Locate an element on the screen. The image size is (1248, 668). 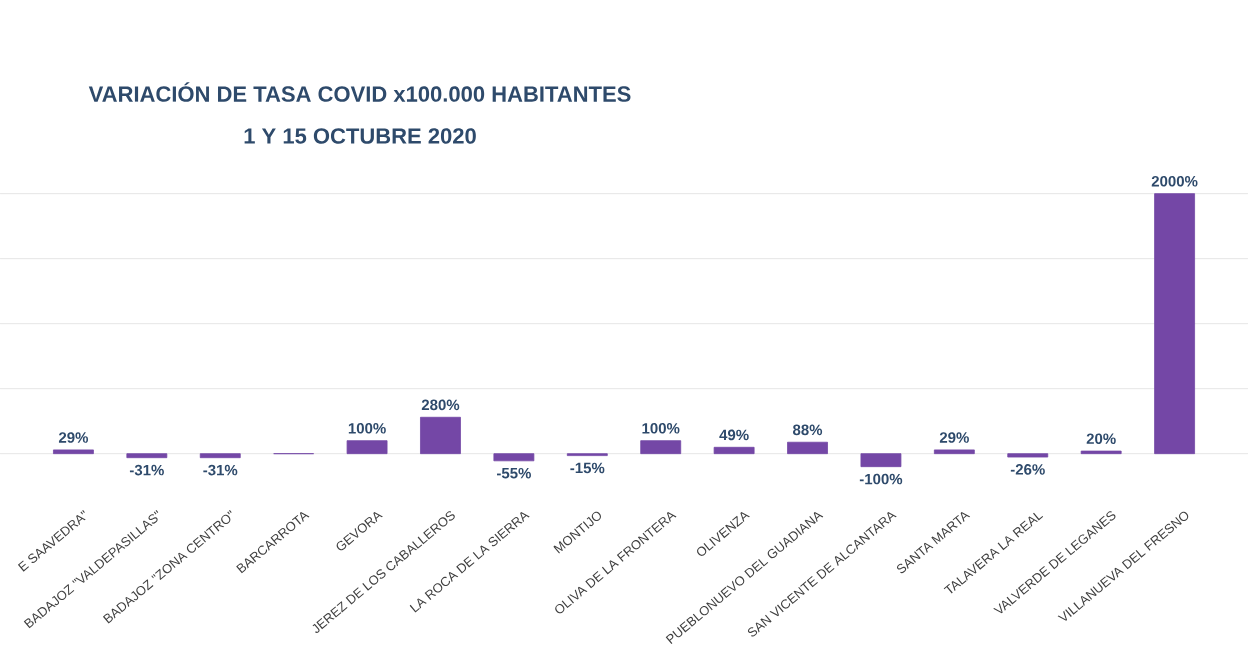
chart-title: VARIACIÓN DE TASA COVID x100.000 HABITANTES is located at coordinates (359, 92).